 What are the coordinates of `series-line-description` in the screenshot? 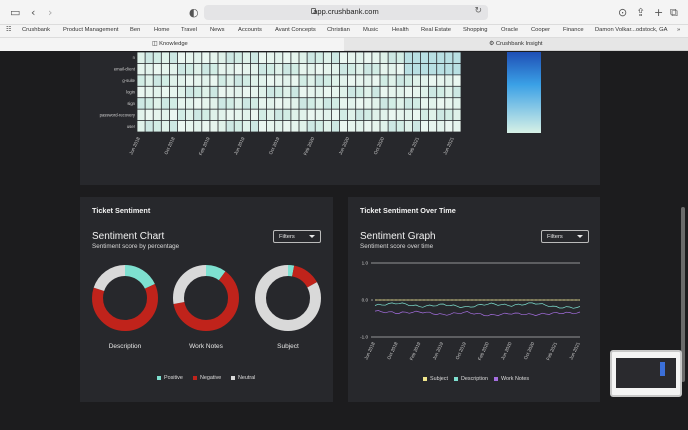 It's located at (477, 305).